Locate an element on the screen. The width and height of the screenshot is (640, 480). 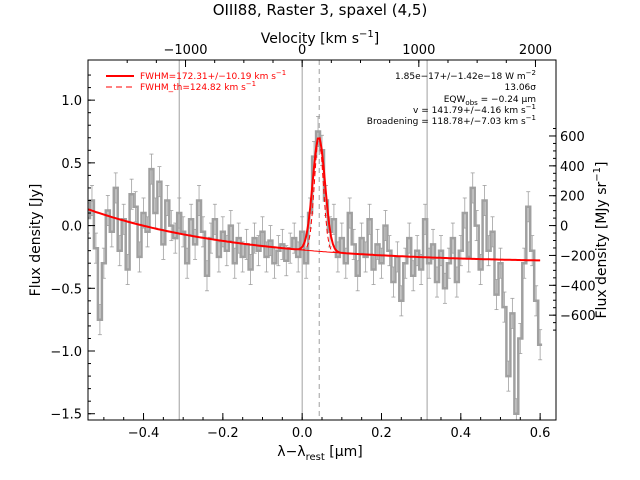
right-tick-label-6: 600 is located at coordinates (572, 137).